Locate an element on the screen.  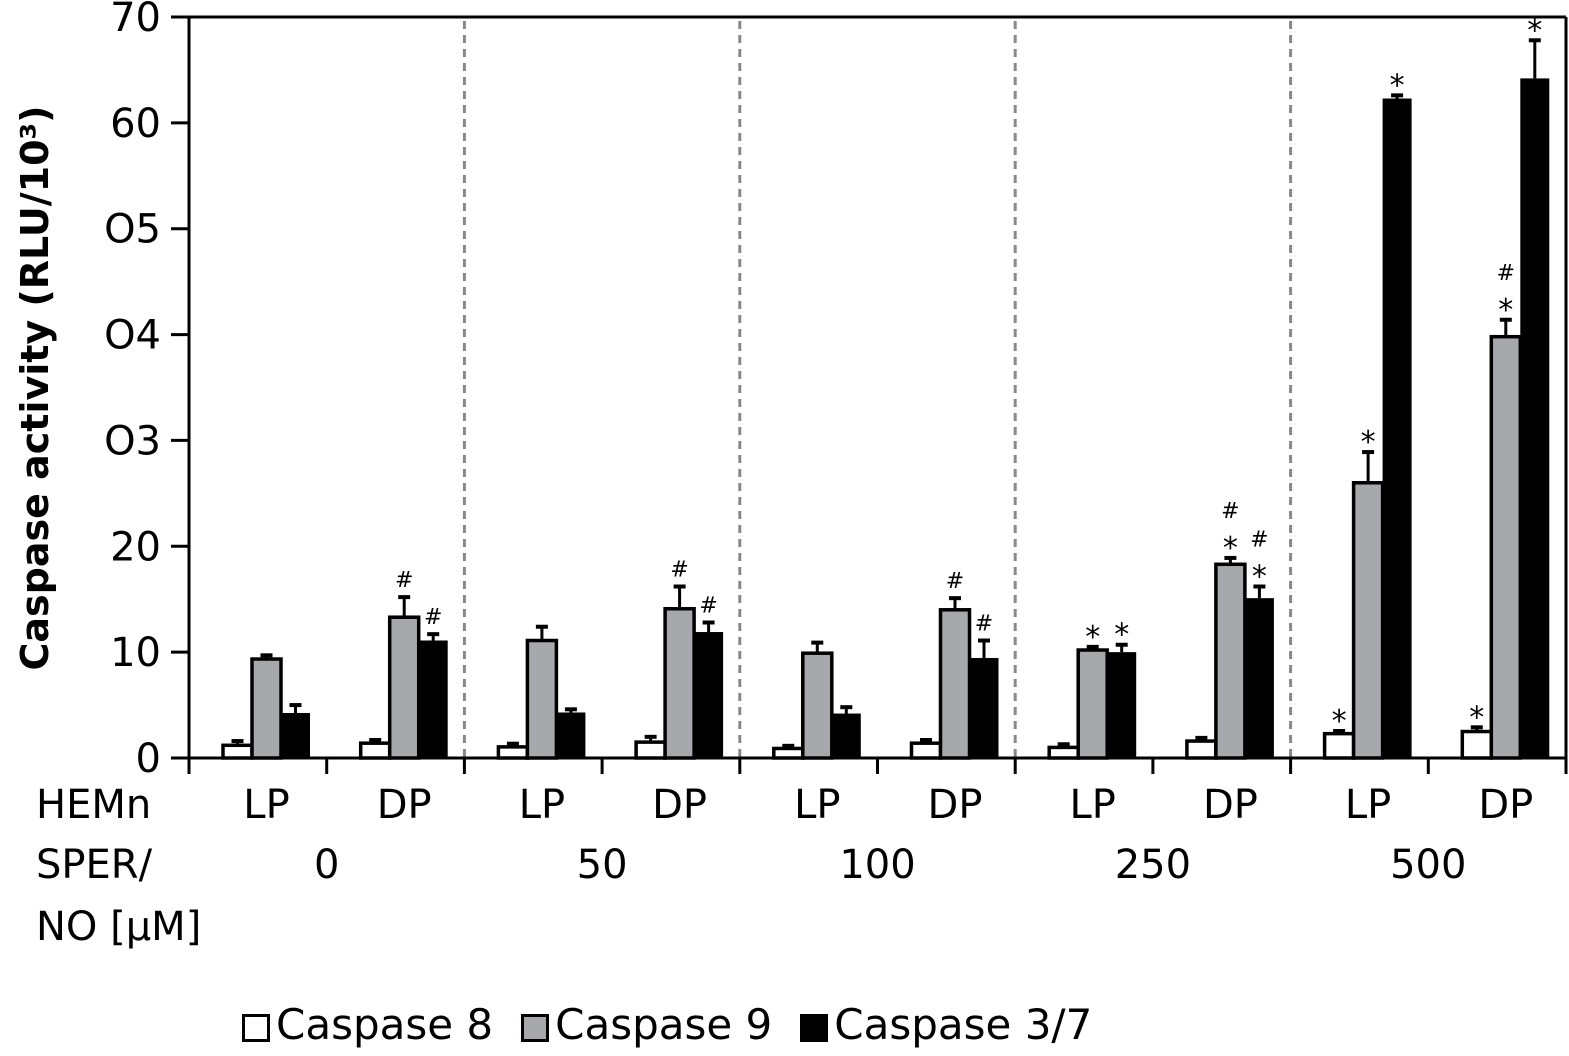
legend-label-caspase-8: Caspase 8 is located at coordinates (385, 1024).